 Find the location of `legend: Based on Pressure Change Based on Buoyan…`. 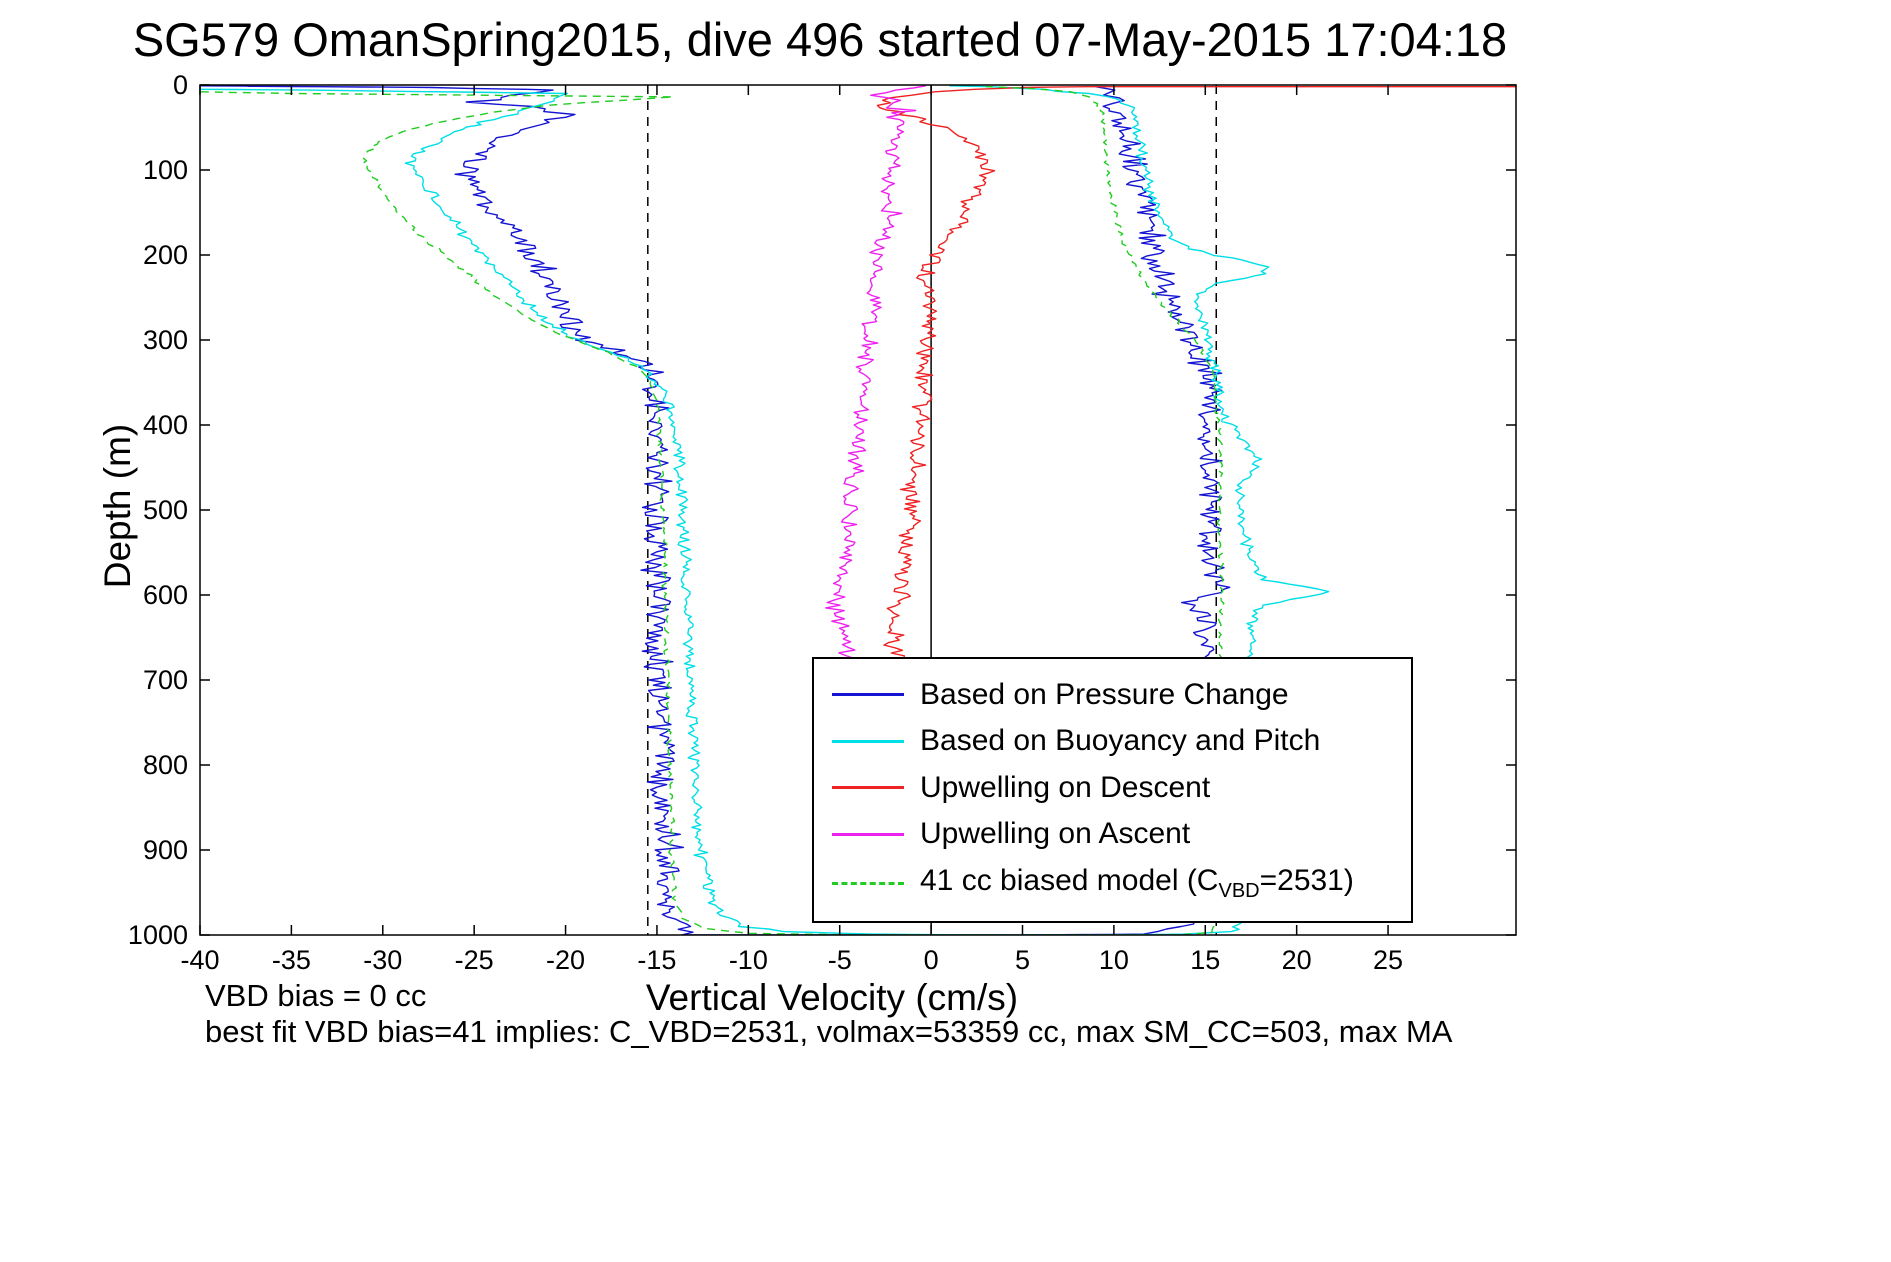

legend: Based on Pressure Change Based on Buoyan… is located at coordinates (1112, 790).